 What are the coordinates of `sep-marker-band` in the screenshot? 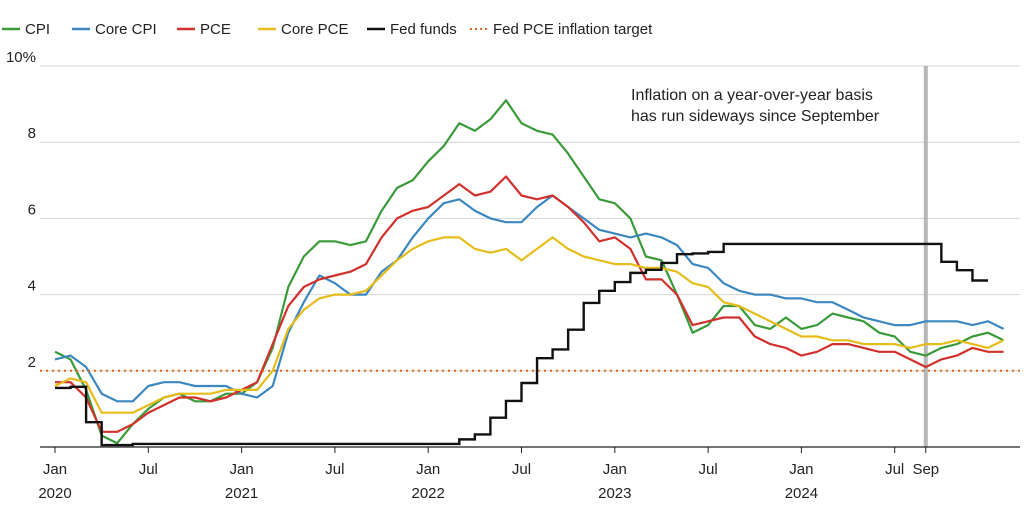 It's located at (925, 256).